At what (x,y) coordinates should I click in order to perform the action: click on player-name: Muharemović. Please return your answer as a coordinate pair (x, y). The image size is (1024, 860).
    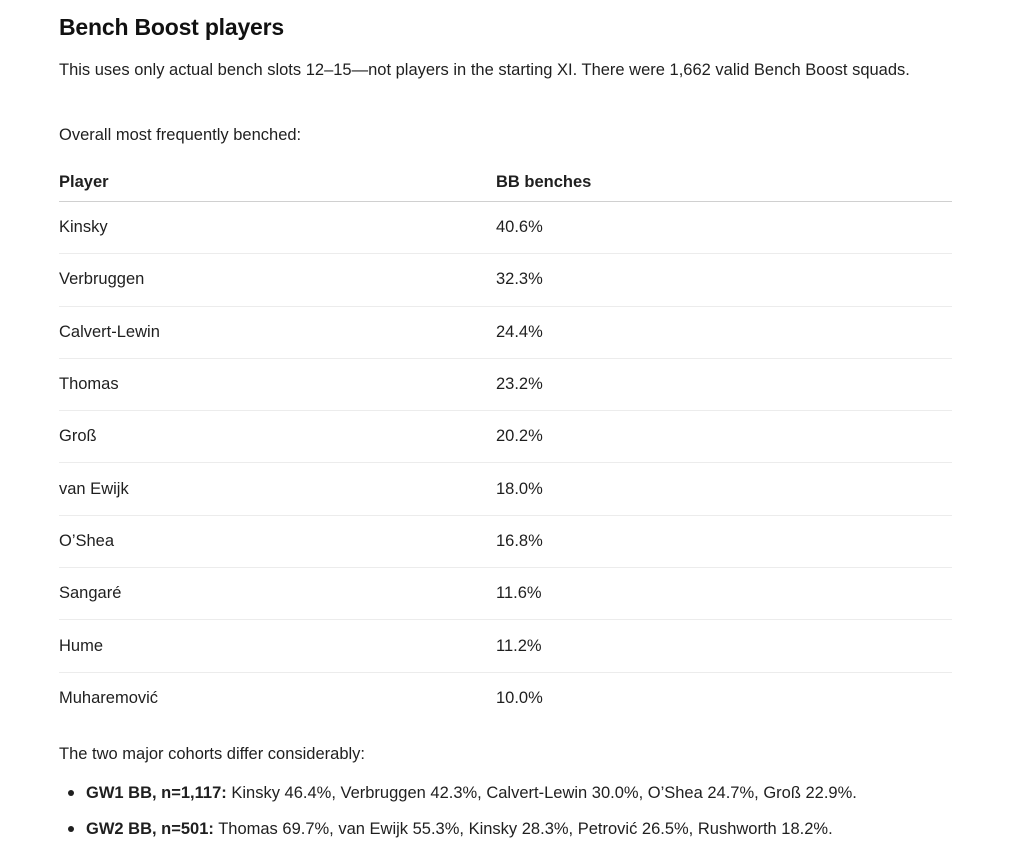
    Looking at the image, I should click on (109, 697).